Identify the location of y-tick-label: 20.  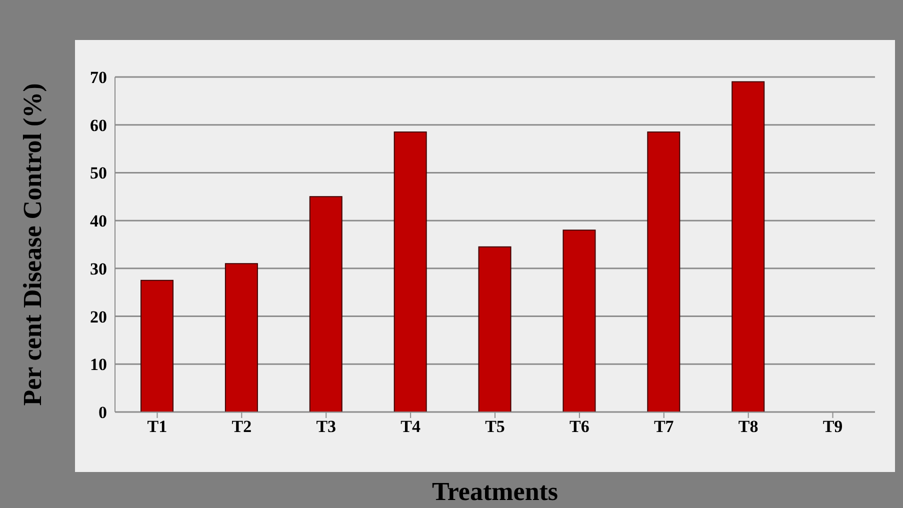
(98, 316).